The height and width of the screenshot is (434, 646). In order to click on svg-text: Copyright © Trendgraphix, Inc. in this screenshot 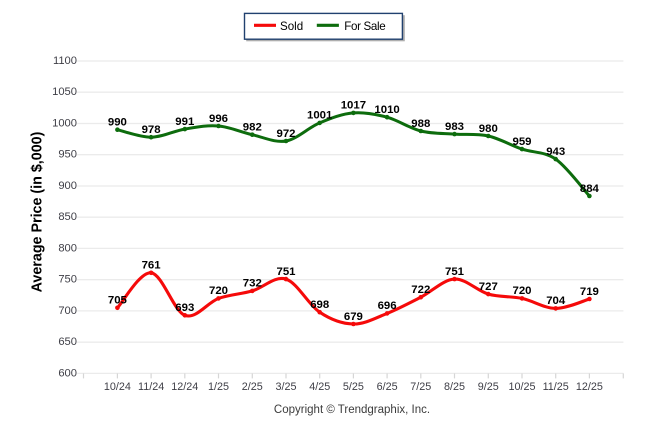, I will do `click(352, 410)`.